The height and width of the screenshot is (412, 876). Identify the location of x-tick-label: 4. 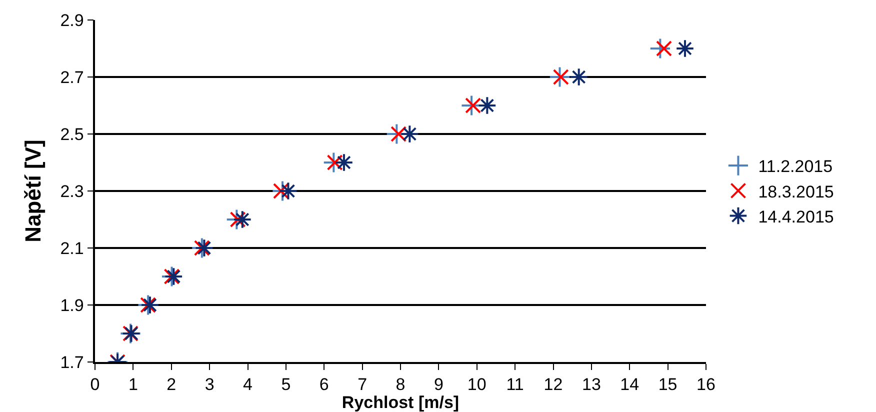
(247, 384).